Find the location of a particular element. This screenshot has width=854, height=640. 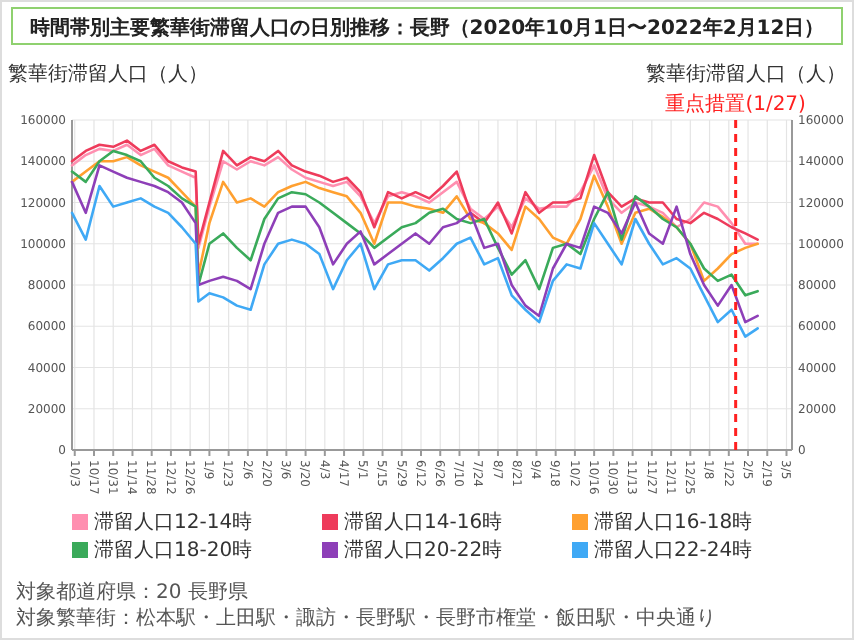

text: 対象都道府県：20 長野県 is located at coordinates (132, 592).